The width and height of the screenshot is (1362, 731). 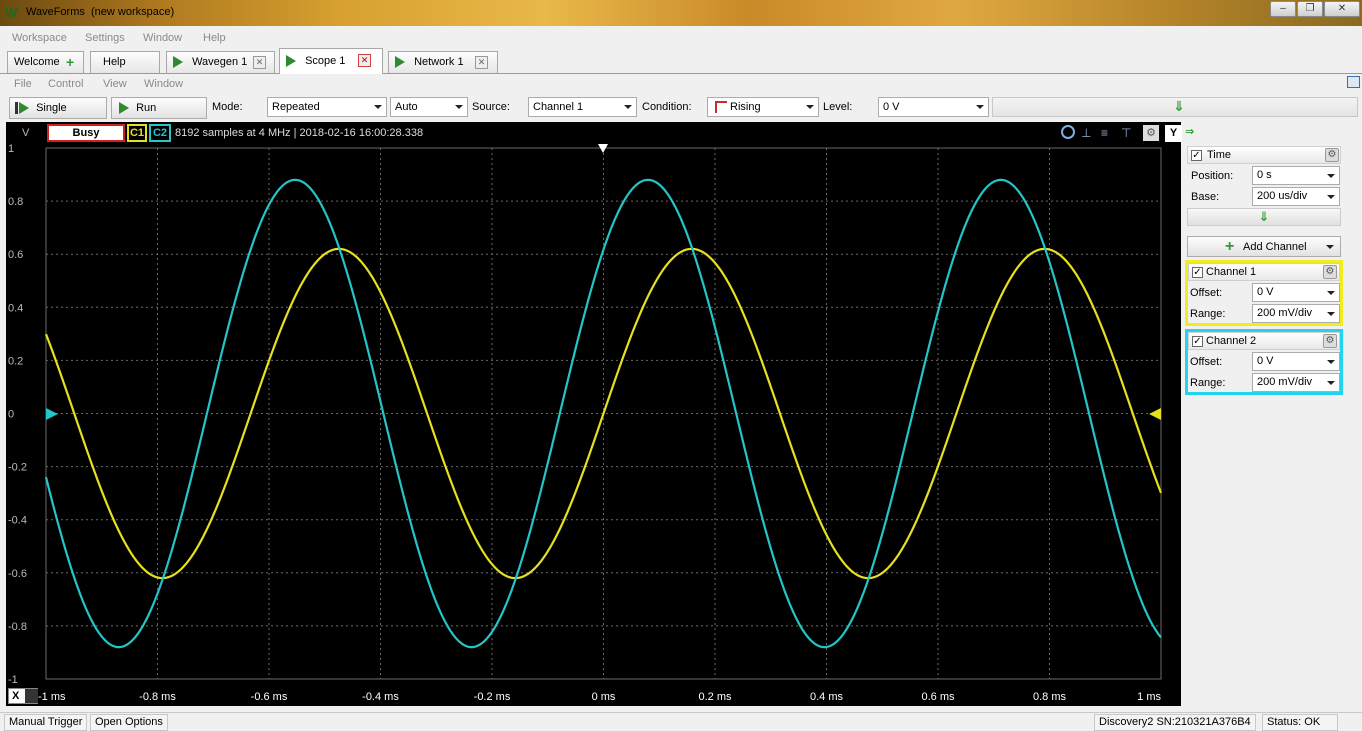 What do you see at coordinates (1342, 9) in the screenshot?
I see `close-window-button: ✕` at bounding box center [1342, 9].